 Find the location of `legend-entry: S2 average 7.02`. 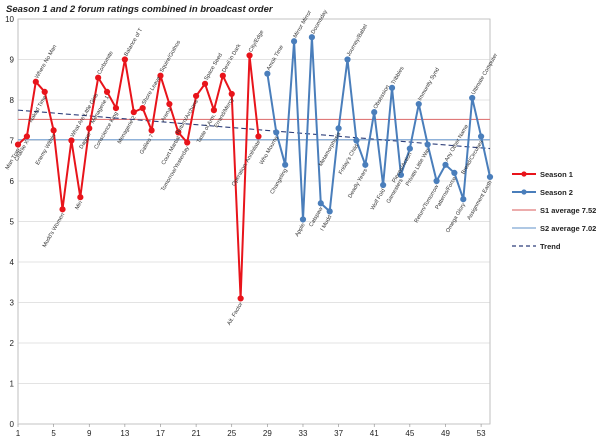

legend-entry: S2 average 7.02 is located at coordinates (554, 228).